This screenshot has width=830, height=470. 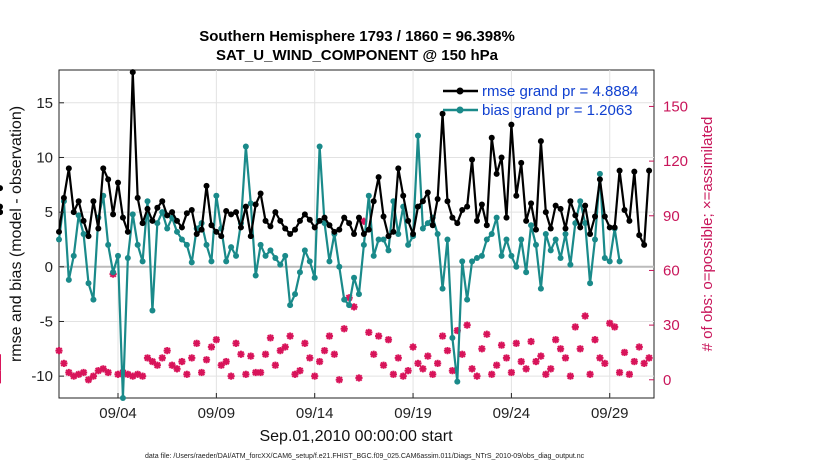 I want to click on legend-rmse-label: rmse grand pr = 4.8884, so click(x=560, y=91).